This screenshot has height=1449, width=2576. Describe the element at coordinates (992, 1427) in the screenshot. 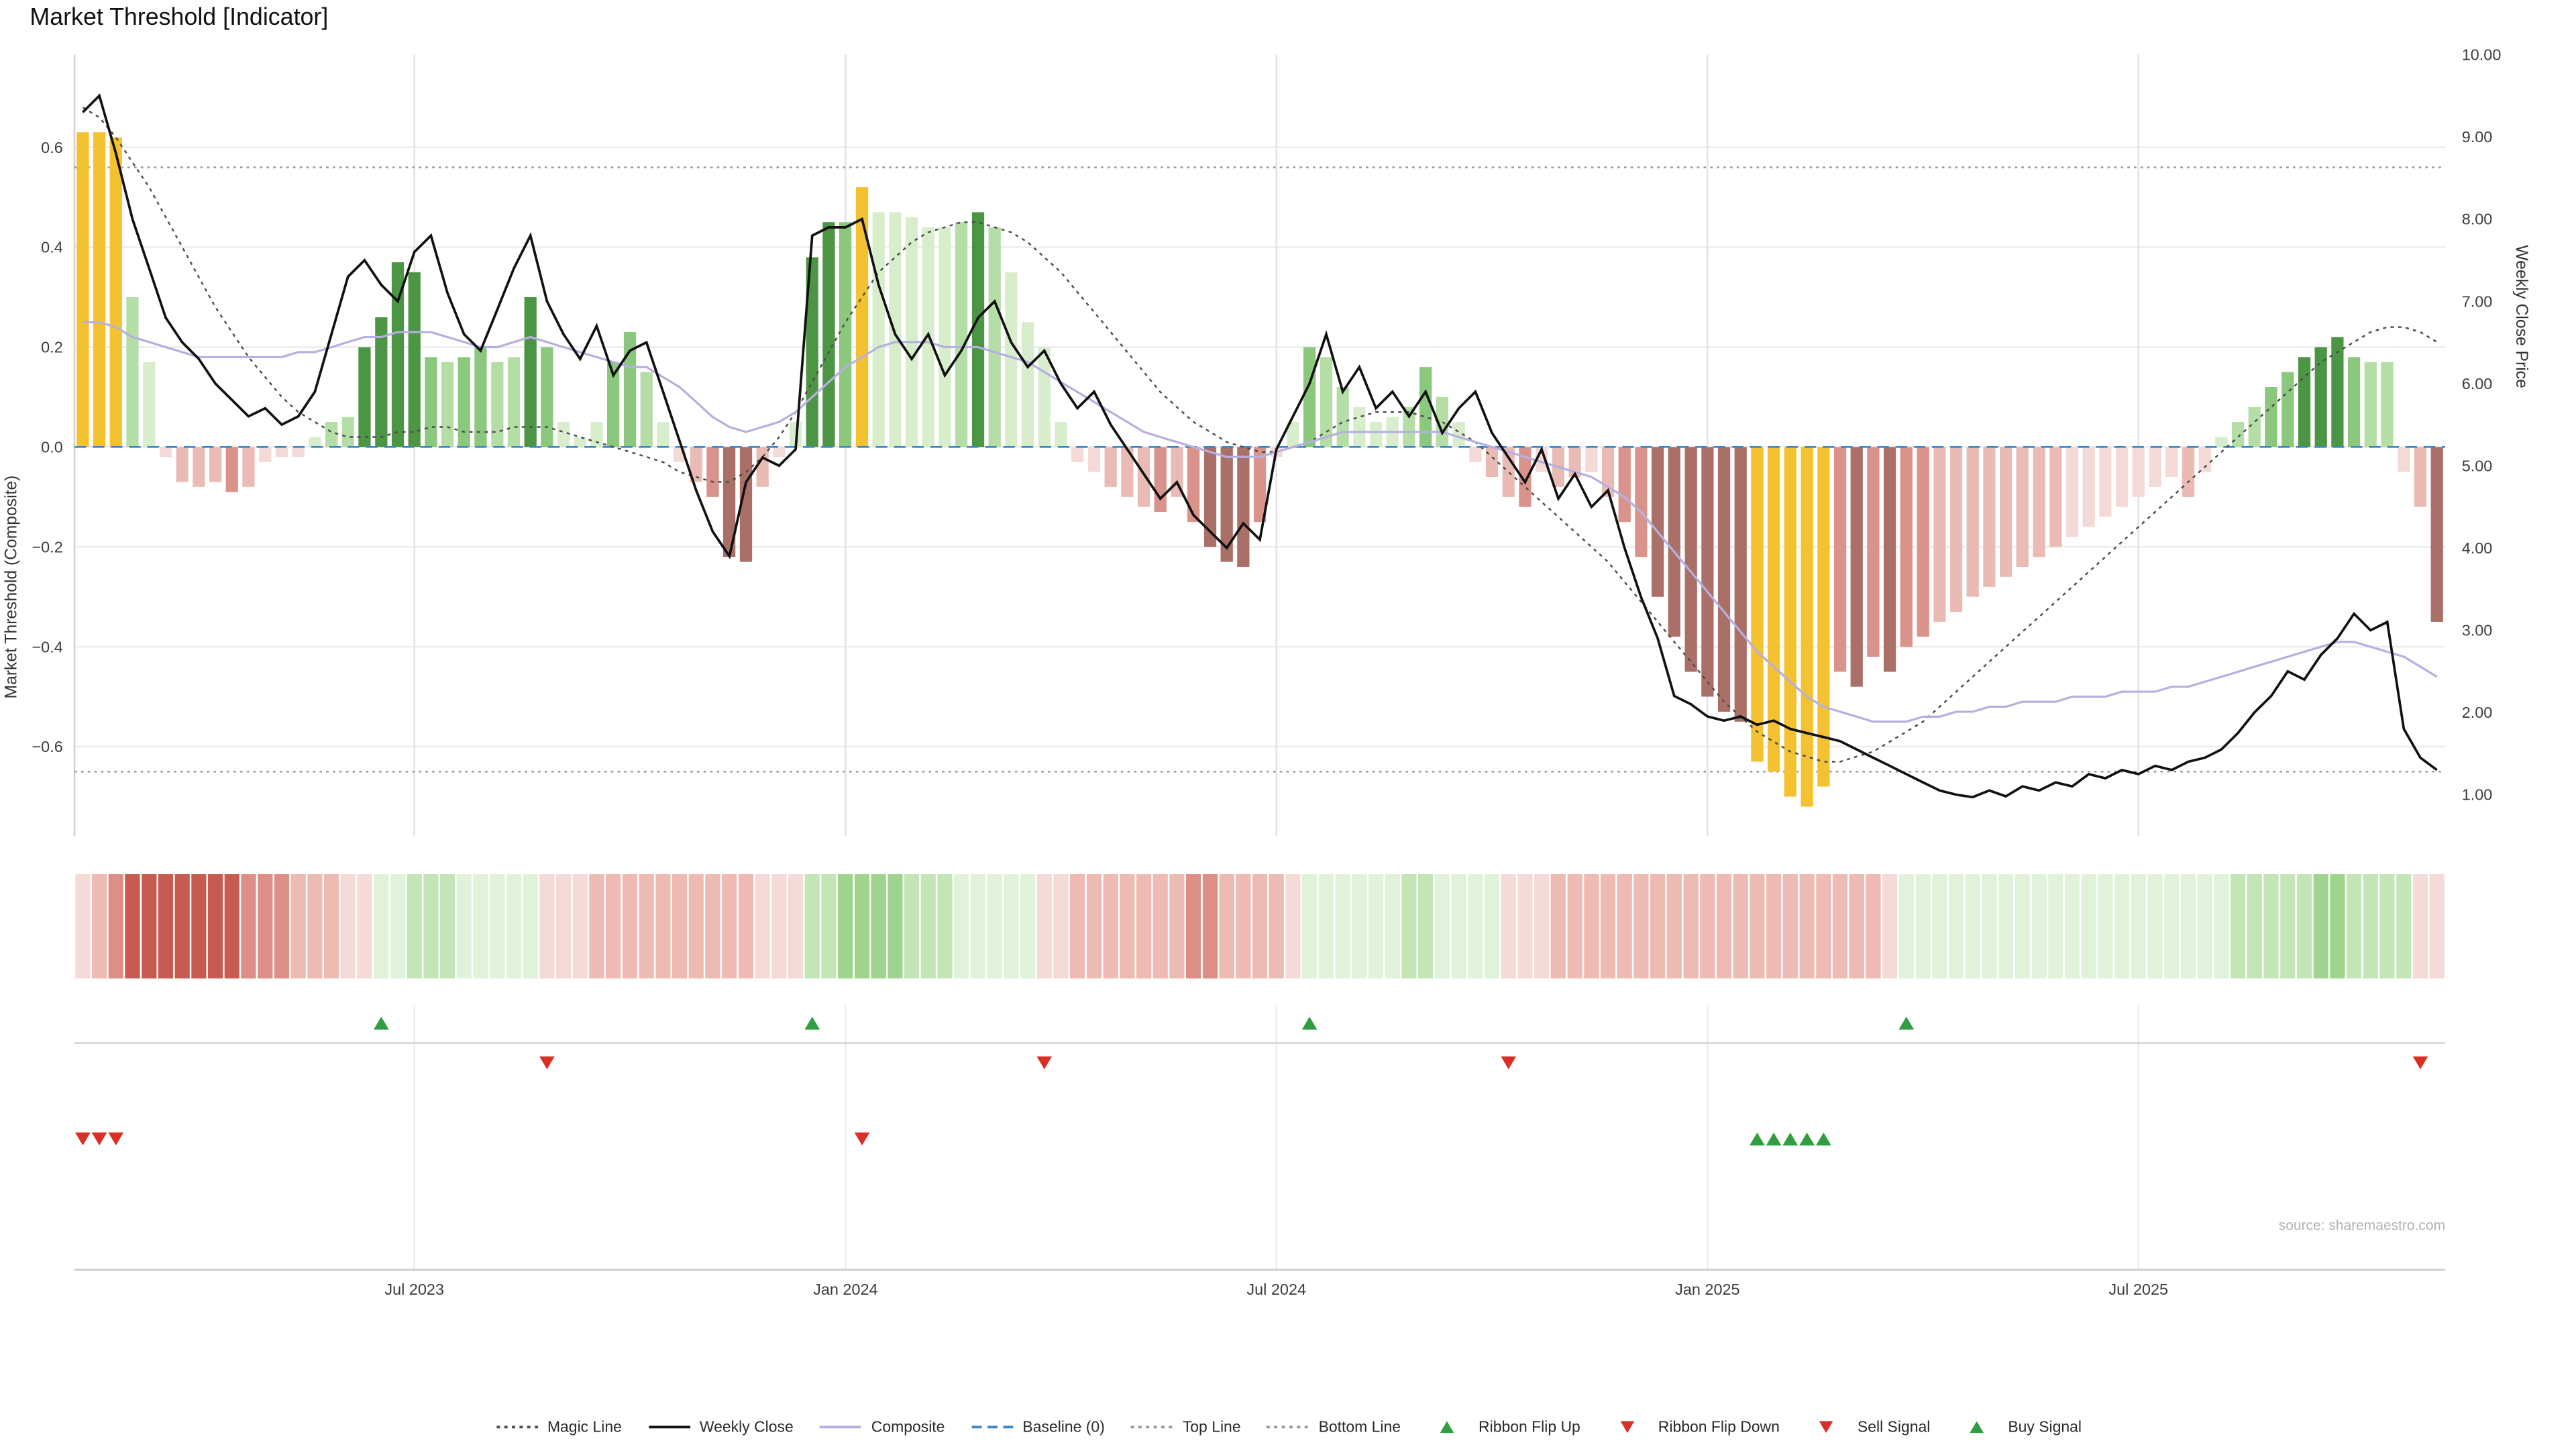

I see `dashed-legend-sample-icon` at that location.